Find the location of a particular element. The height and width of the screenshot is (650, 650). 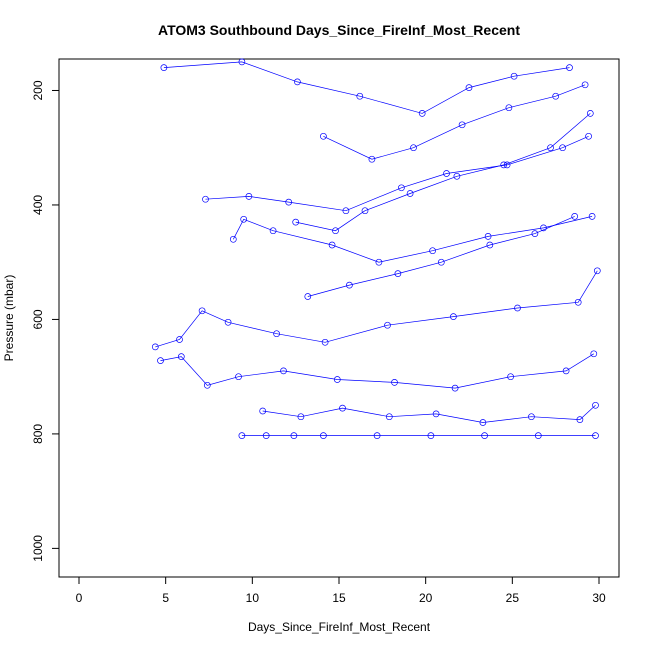

x-tick-label: 10 is located at coordinates (253, 598).